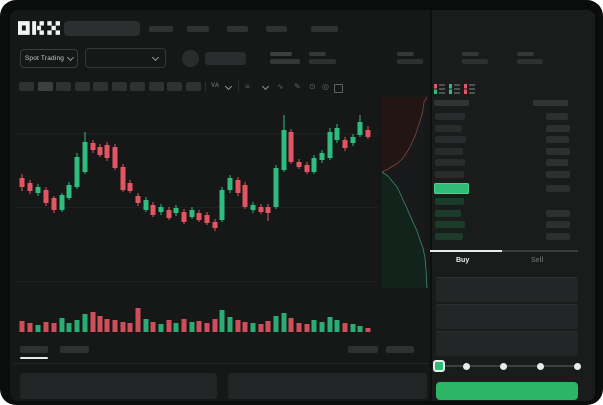 This screenshot has width=603, height=405. I want to click on book-mode-bids-icon-glyph, so click(454, 89).